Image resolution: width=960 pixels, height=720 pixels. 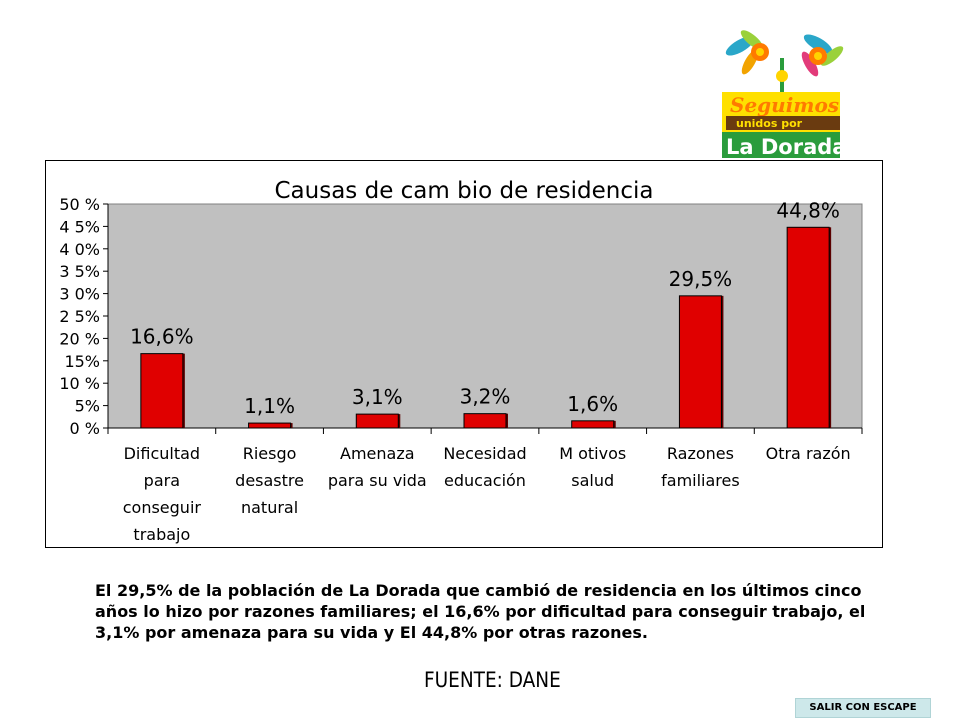 I want to click on y-tick-label: 4 0%, so click(x=79, y=249).